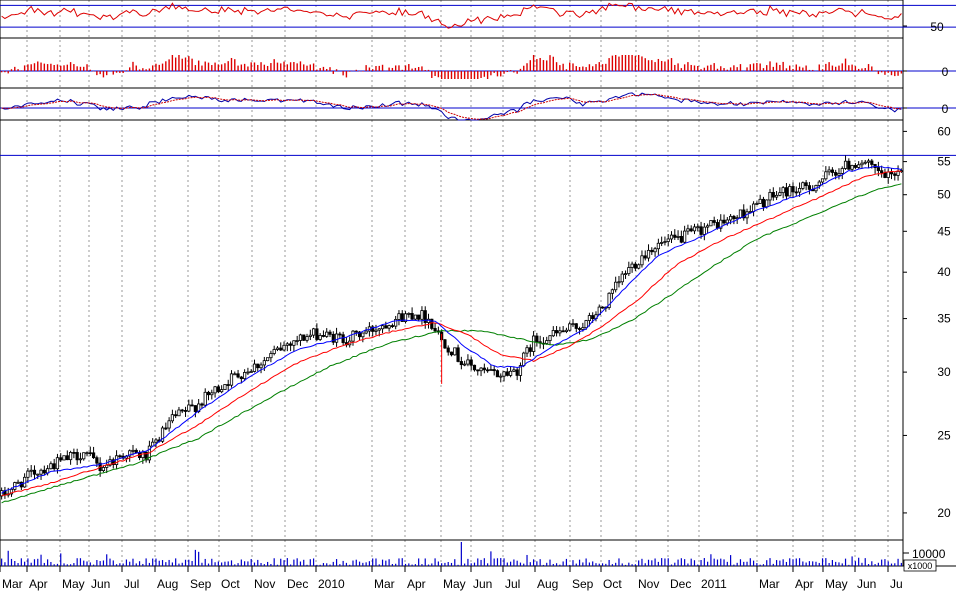 The image size is (956, 595). Describe the element at coordinates (478, 15) in the screenshot. I see `oscillator-panel` at that location.